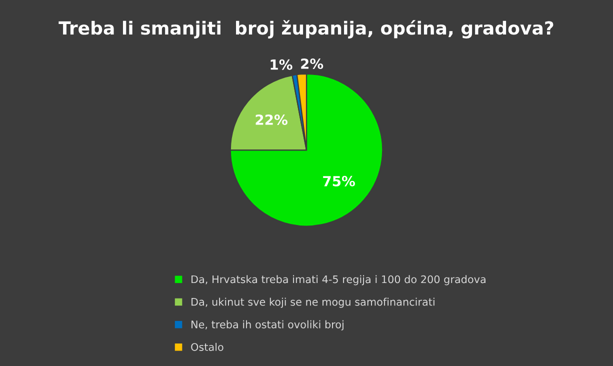  What do you see at coordinates (306, 29) in the screenshot?
I see `chart-title: Treba li smanjiti broj županija, općina, gradova?` at bounding box center [306, 29].